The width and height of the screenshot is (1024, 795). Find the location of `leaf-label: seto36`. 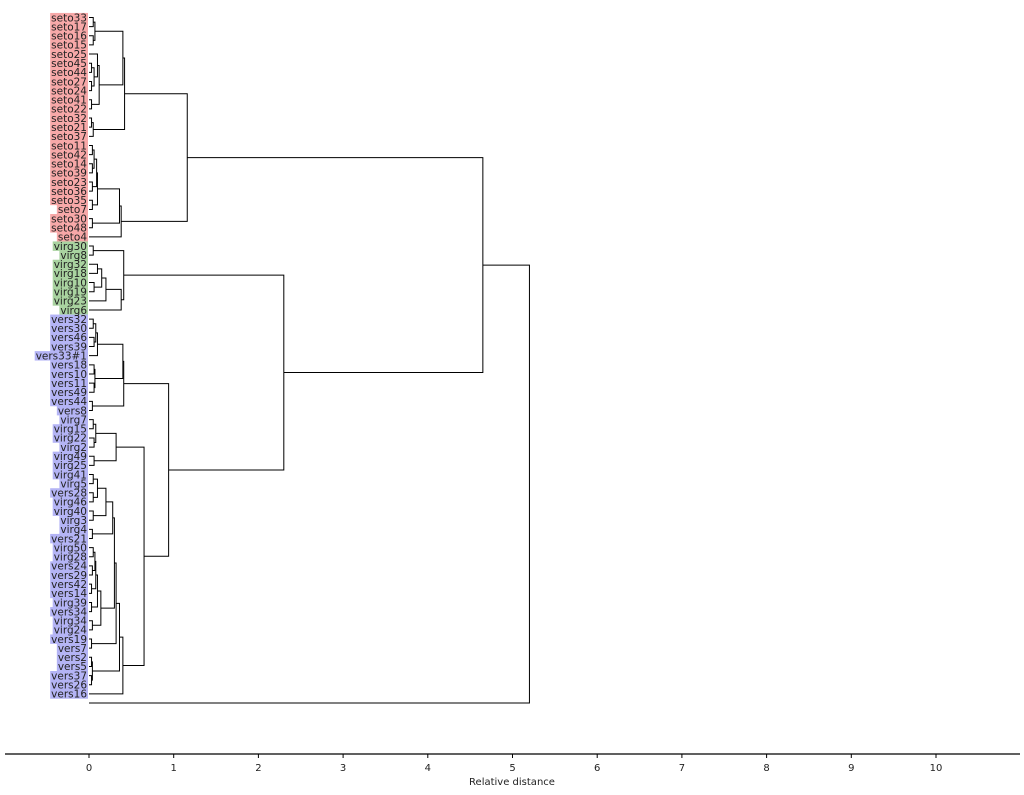

leaf-label: seto36 is located at coordinates (69, 192).